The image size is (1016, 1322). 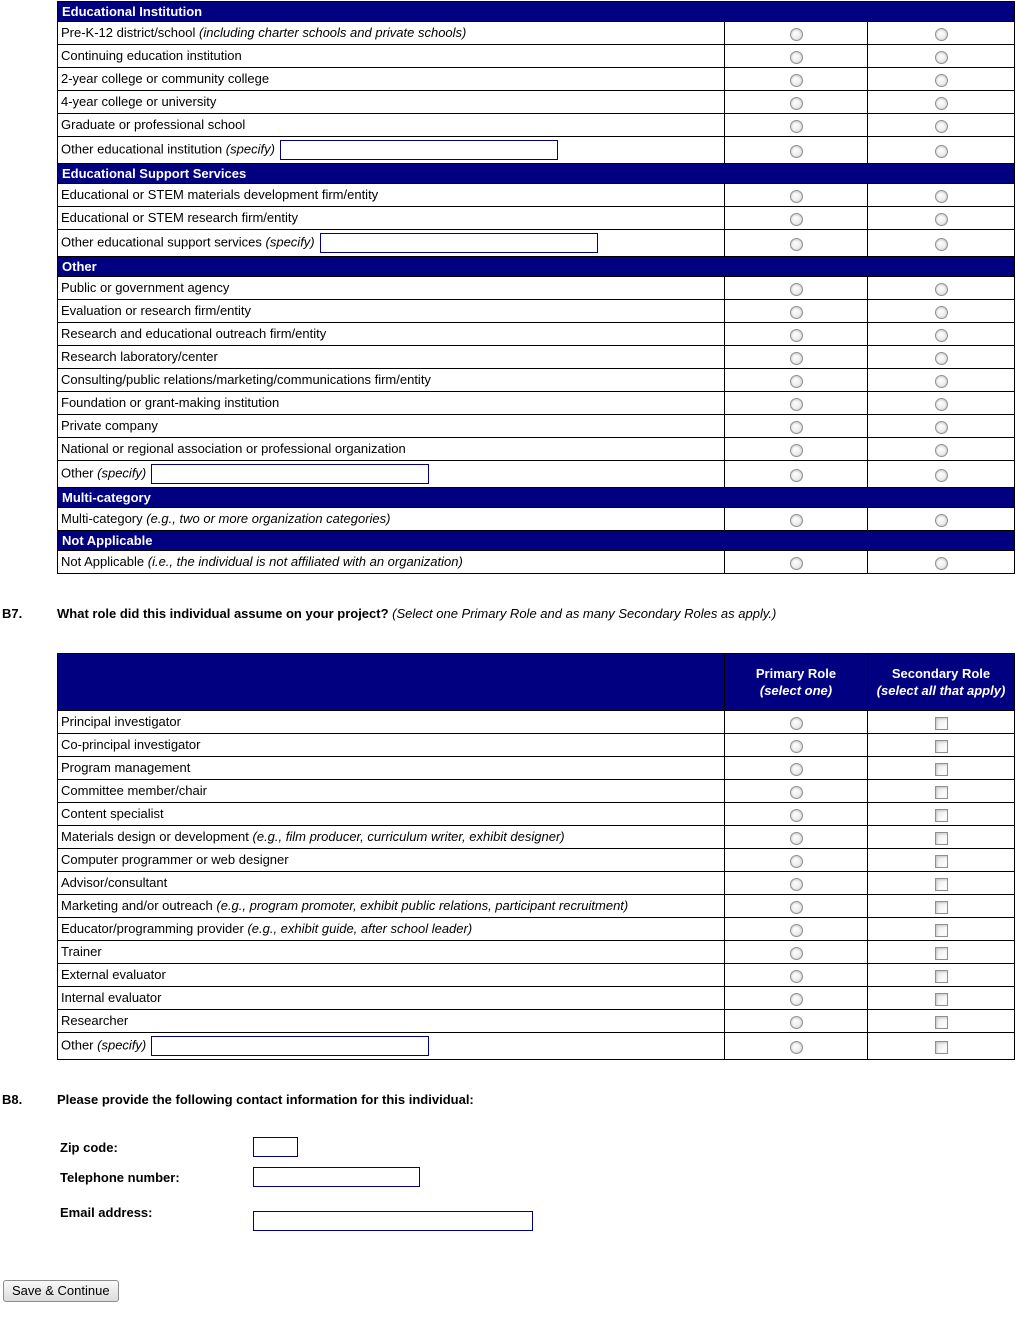 I want to click on section-header: Not Applicable, so click(x=536, y=540).